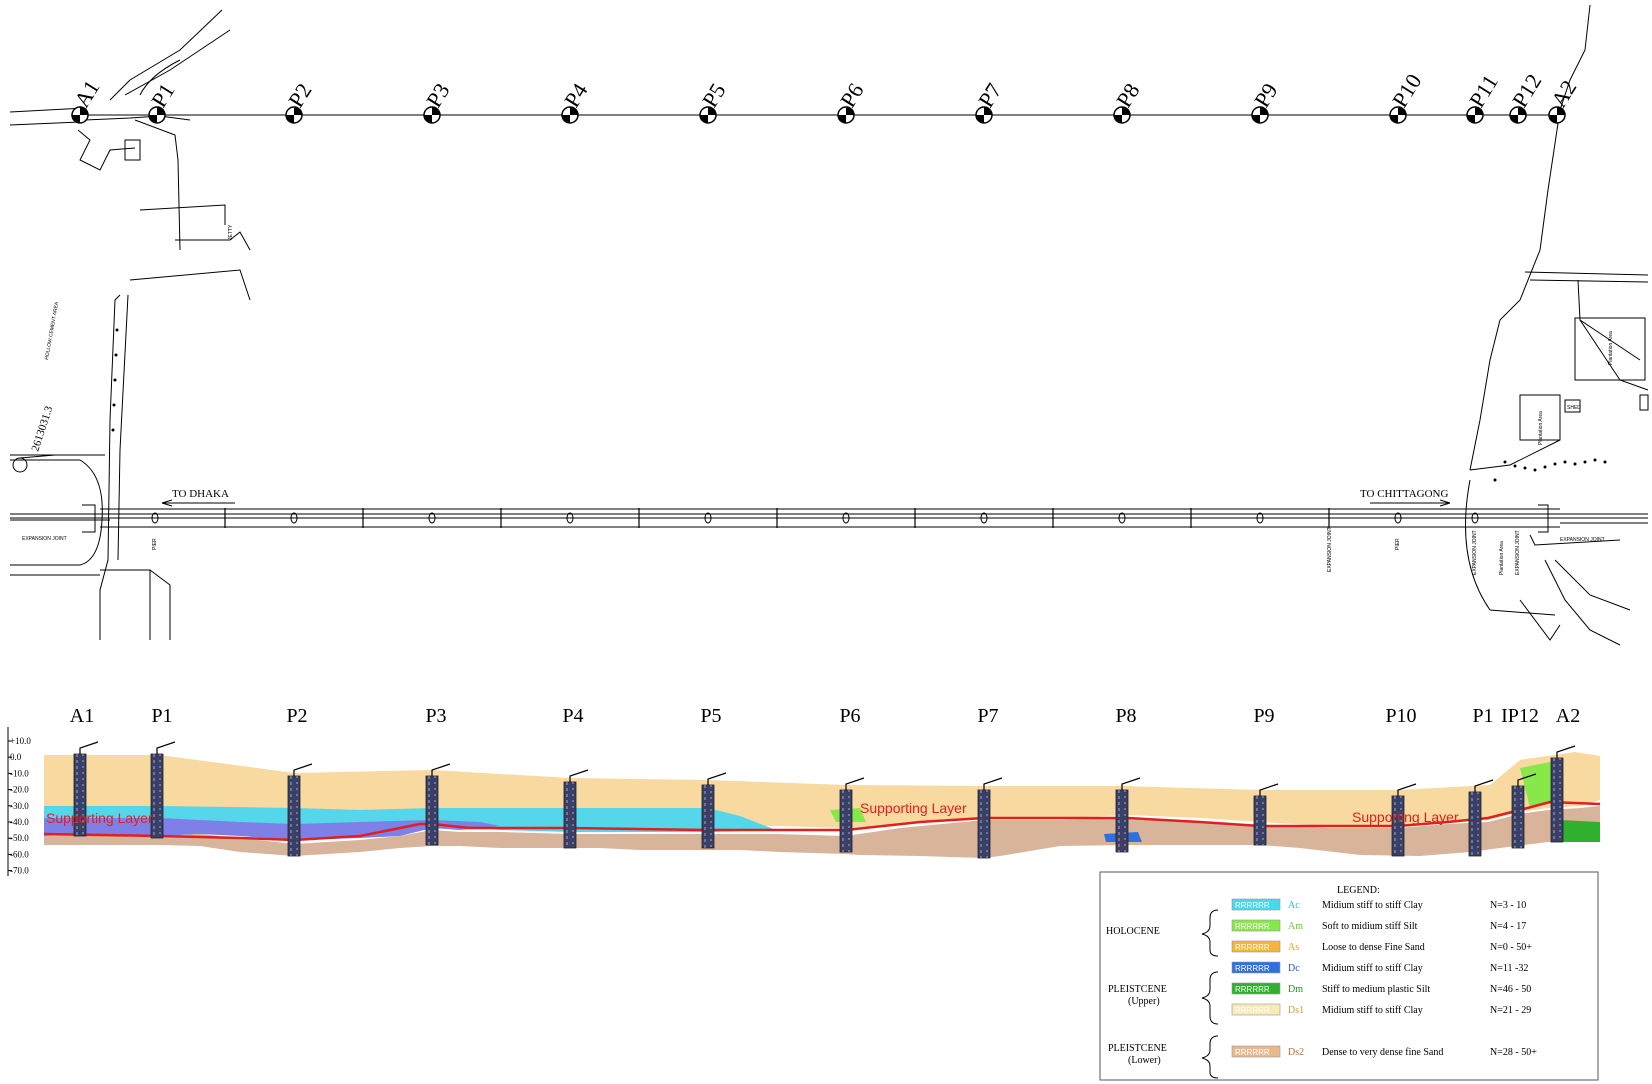 Image resolution: width=1652 pixels, height=1084 pixels. Describe the element at coordinates (1509, 968) in the screenshot. I see `legend-n-value: N=11 -32` at that location.